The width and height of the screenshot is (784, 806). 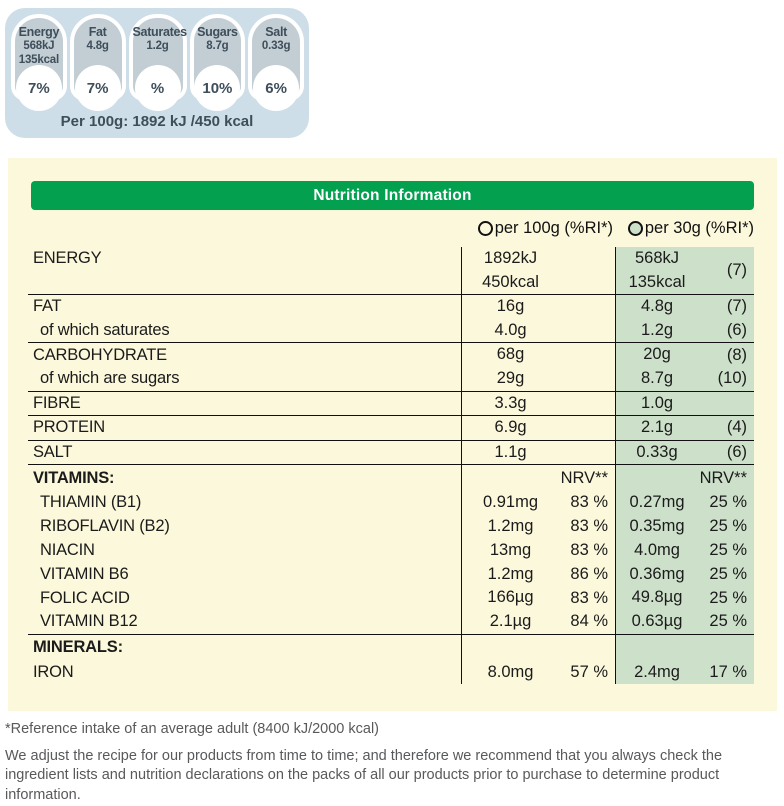 I want to click on table-row-riboflavin-b2: RIBOFLAVIN (B2) 1.2mg 83 % 0.35mg 25 %, so click(x=391, y=526).